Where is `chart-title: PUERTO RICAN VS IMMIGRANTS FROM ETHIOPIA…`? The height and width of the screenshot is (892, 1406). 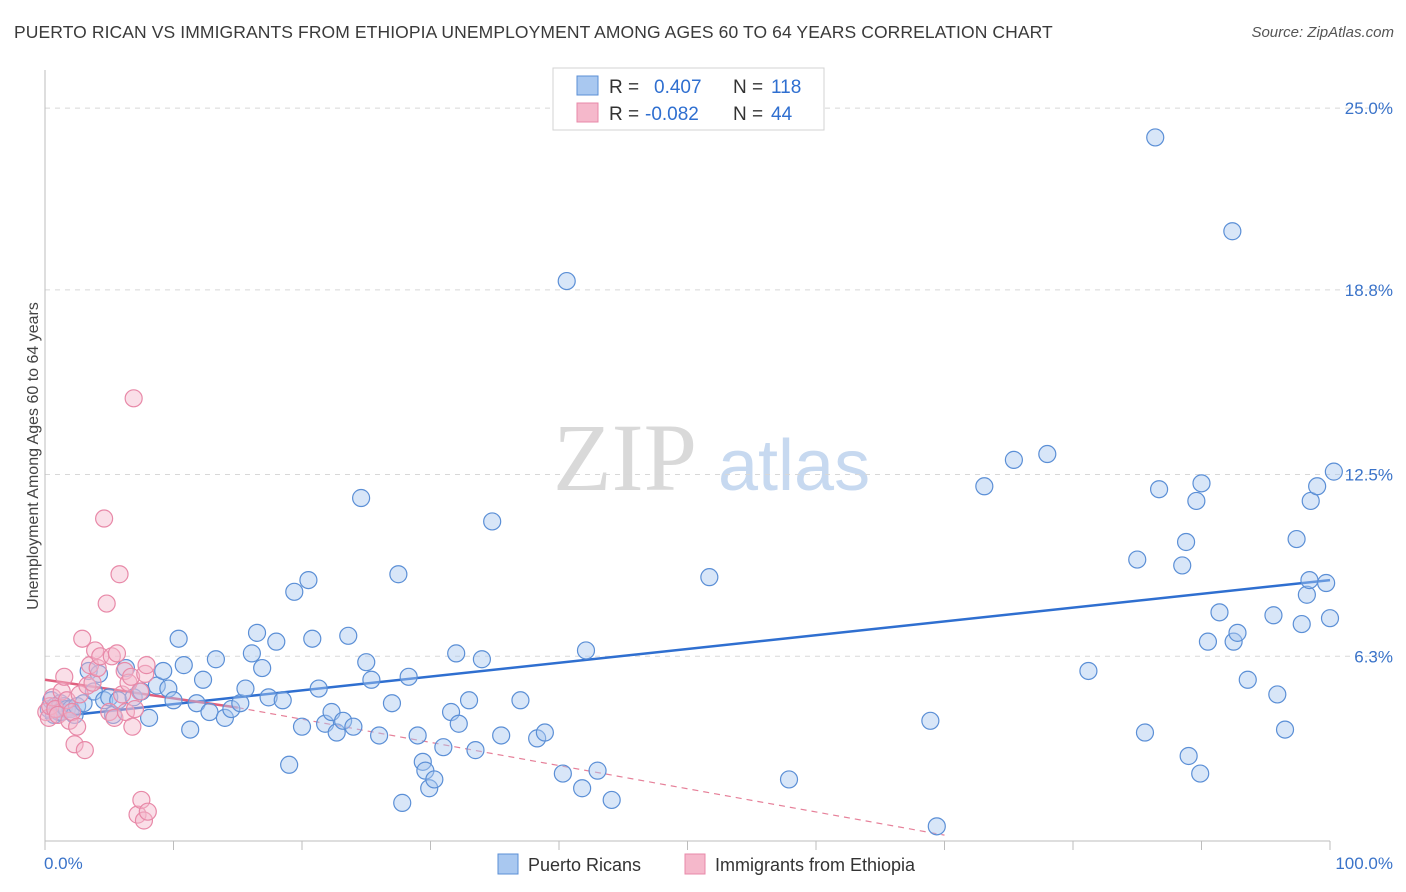 chart-title: PUERTO RICAN VS IMMIGRANTS FROM ETHIOPIA… is located at coordinates (533, 32).